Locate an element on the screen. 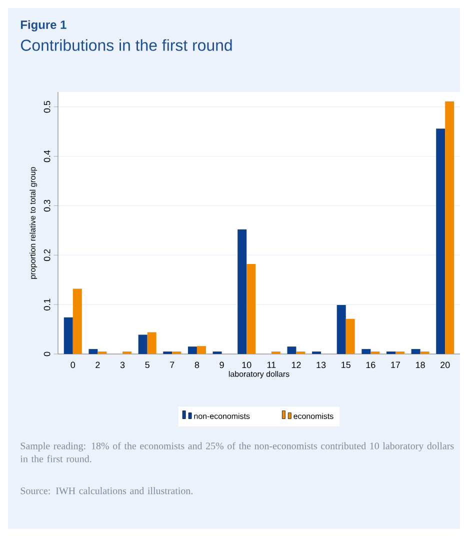 This screenshot has height=537, width=465. y-tick-label: 0.2 is located at coordinates (47, 255).